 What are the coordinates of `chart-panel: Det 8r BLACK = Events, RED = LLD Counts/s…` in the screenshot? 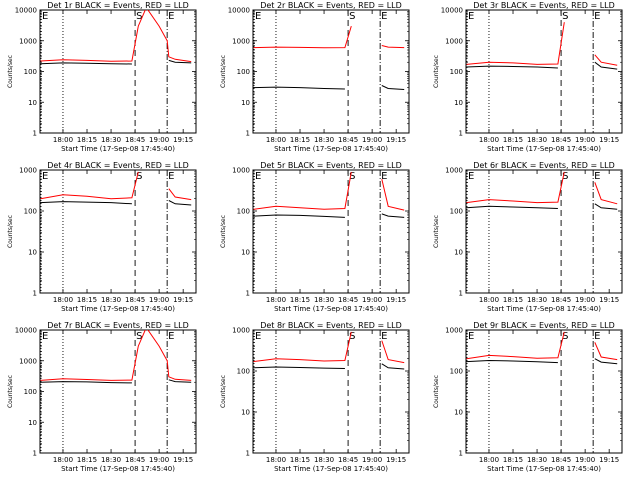 It's located at (315, 397).